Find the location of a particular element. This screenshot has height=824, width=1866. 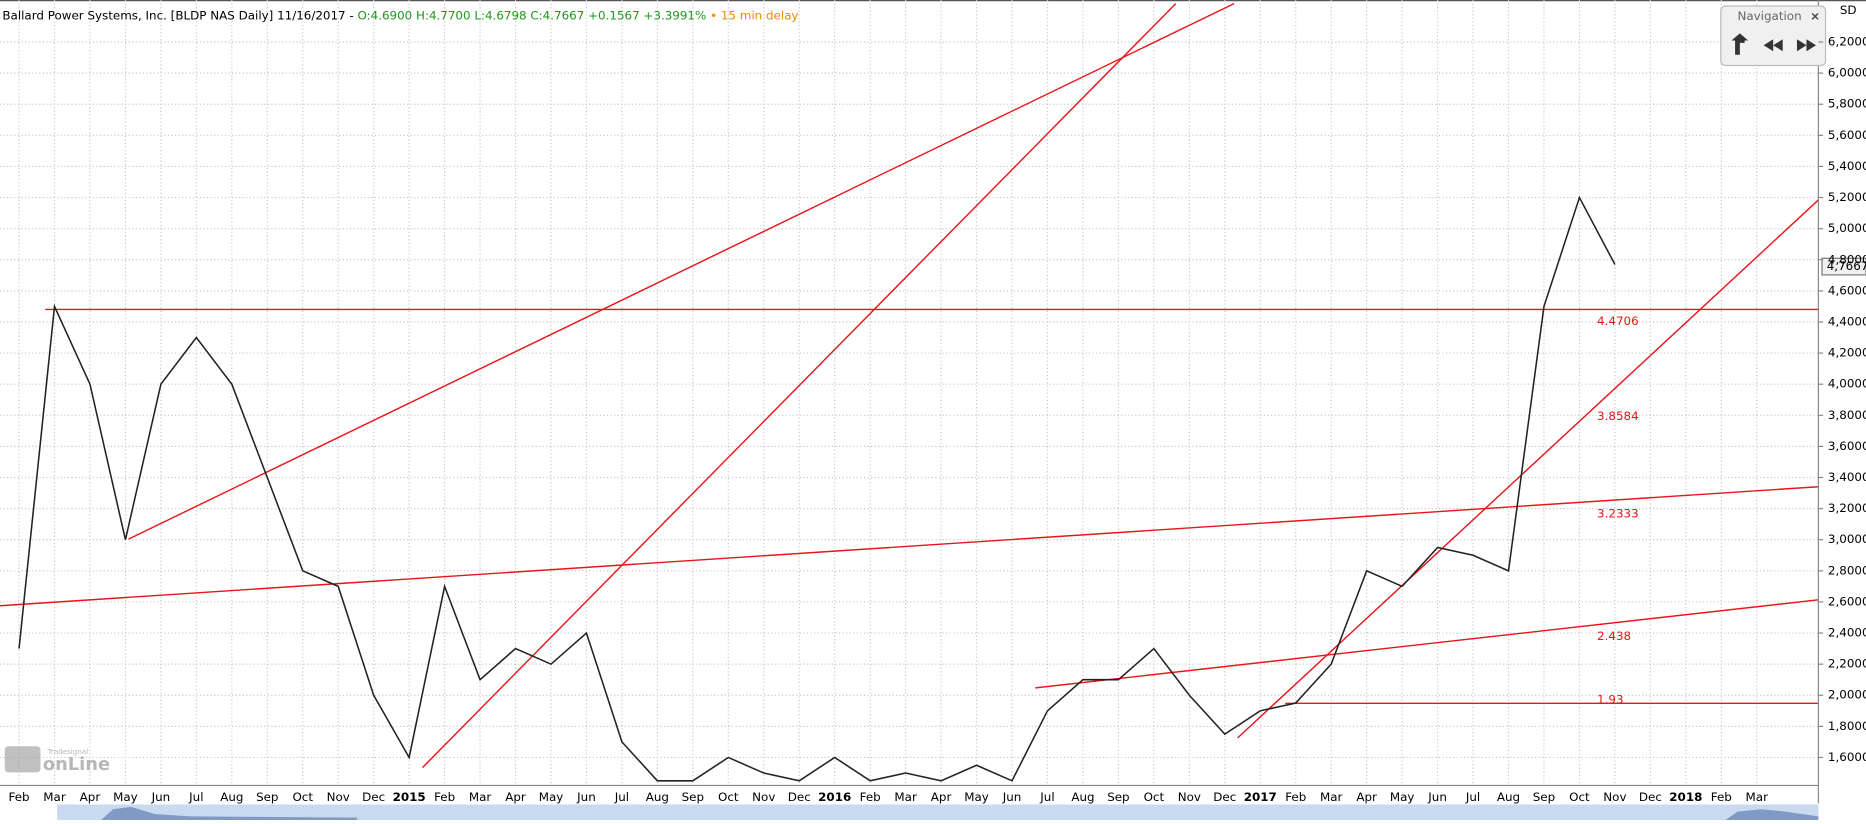

y-tick-label: 5,8000 is located at coordinates (1847, 104).